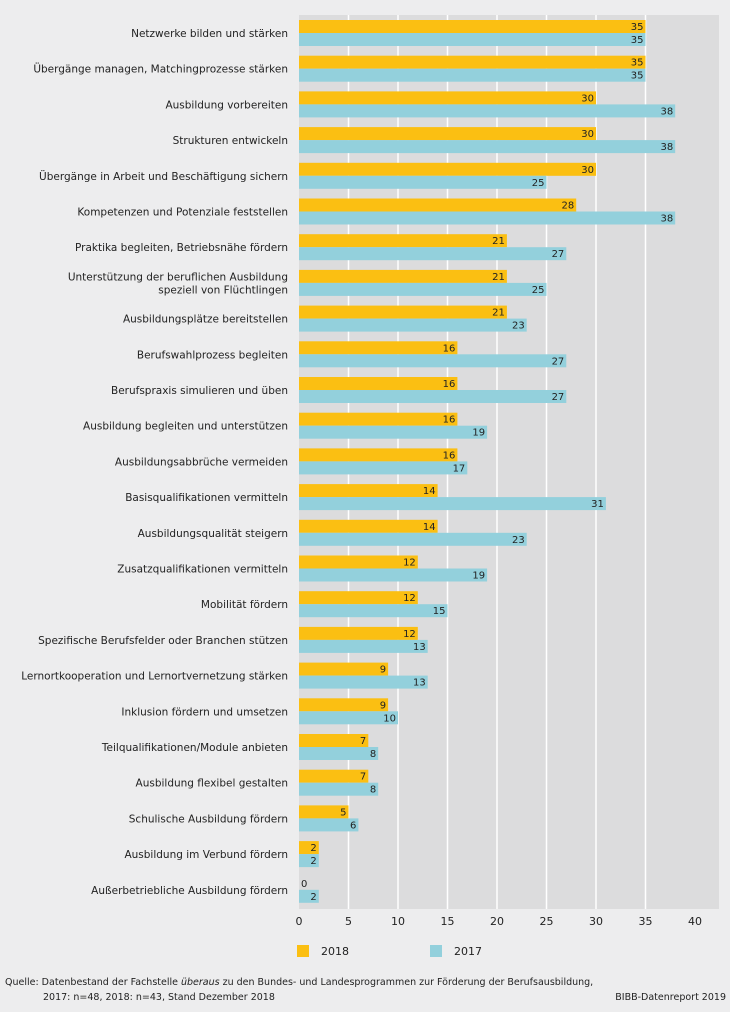 The width and height of the screenshot is (730, 1012). Describe the element at coordinates (313, 848) in the screenshot. I see `value-label-2018: 2` at that location.